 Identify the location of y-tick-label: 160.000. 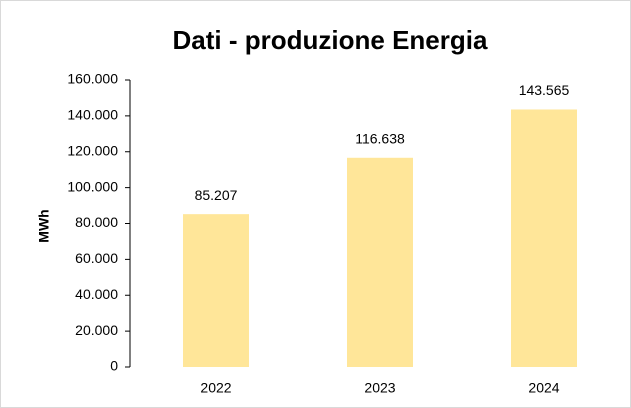
(92, 79).